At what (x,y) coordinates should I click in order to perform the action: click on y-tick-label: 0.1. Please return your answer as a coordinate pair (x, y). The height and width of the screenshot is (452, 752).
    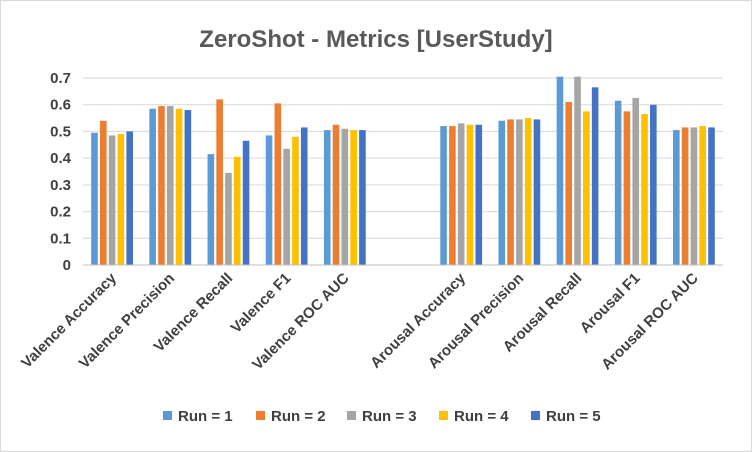
    Looking at the image, I should click on (60, 238).